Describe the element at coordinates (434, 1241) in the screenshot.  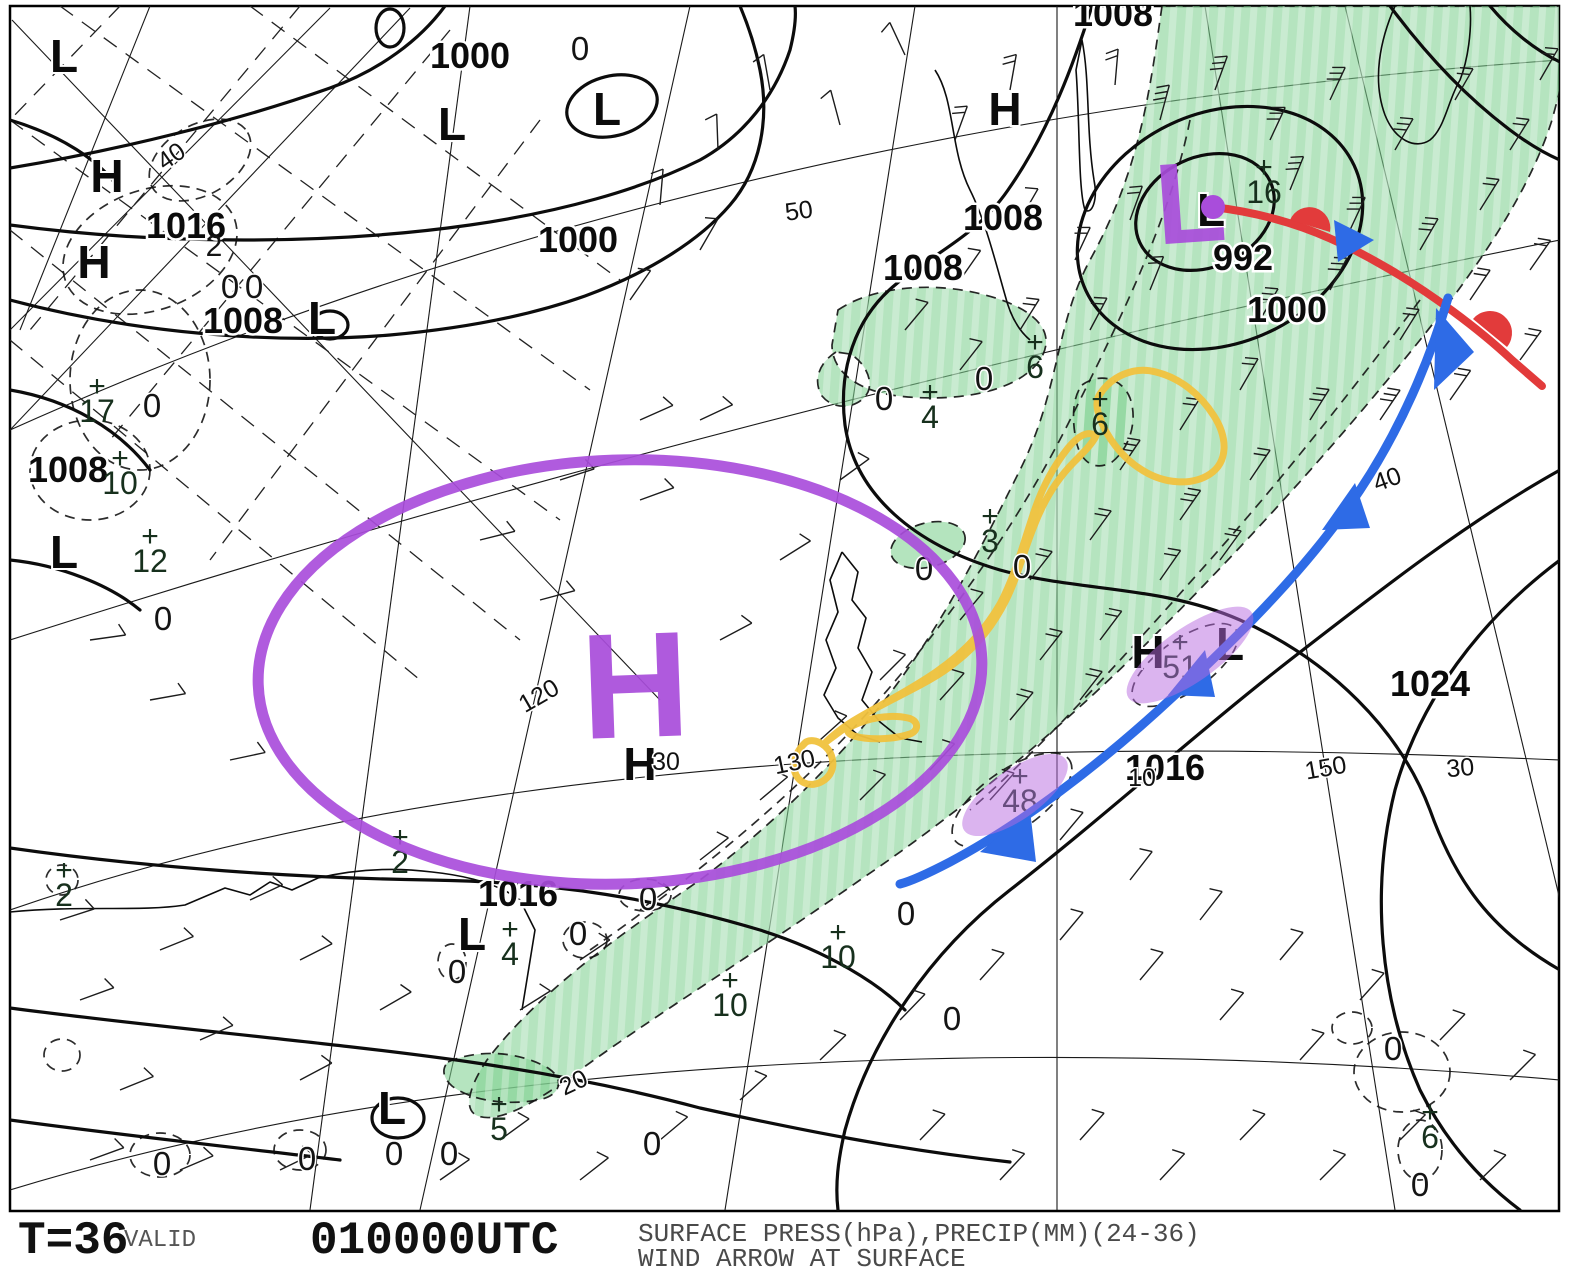
I see `valid-time: 010000UTC` at that location.